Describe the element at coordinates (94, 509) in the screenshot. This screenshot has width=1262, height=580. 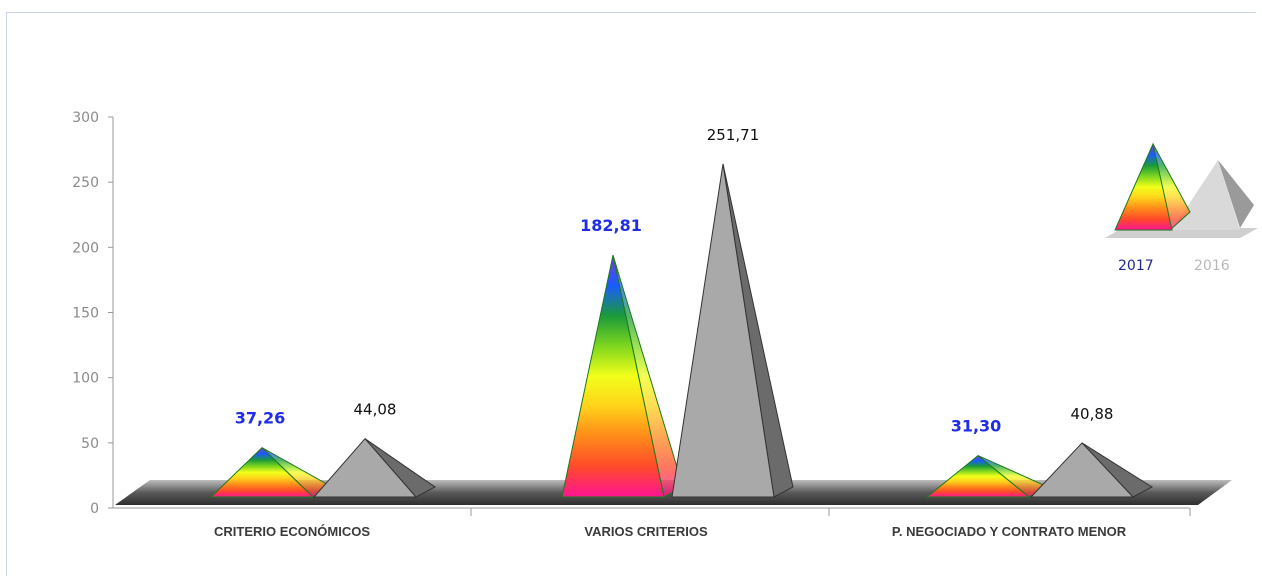
I see `y-tick-label: 0` at that location.